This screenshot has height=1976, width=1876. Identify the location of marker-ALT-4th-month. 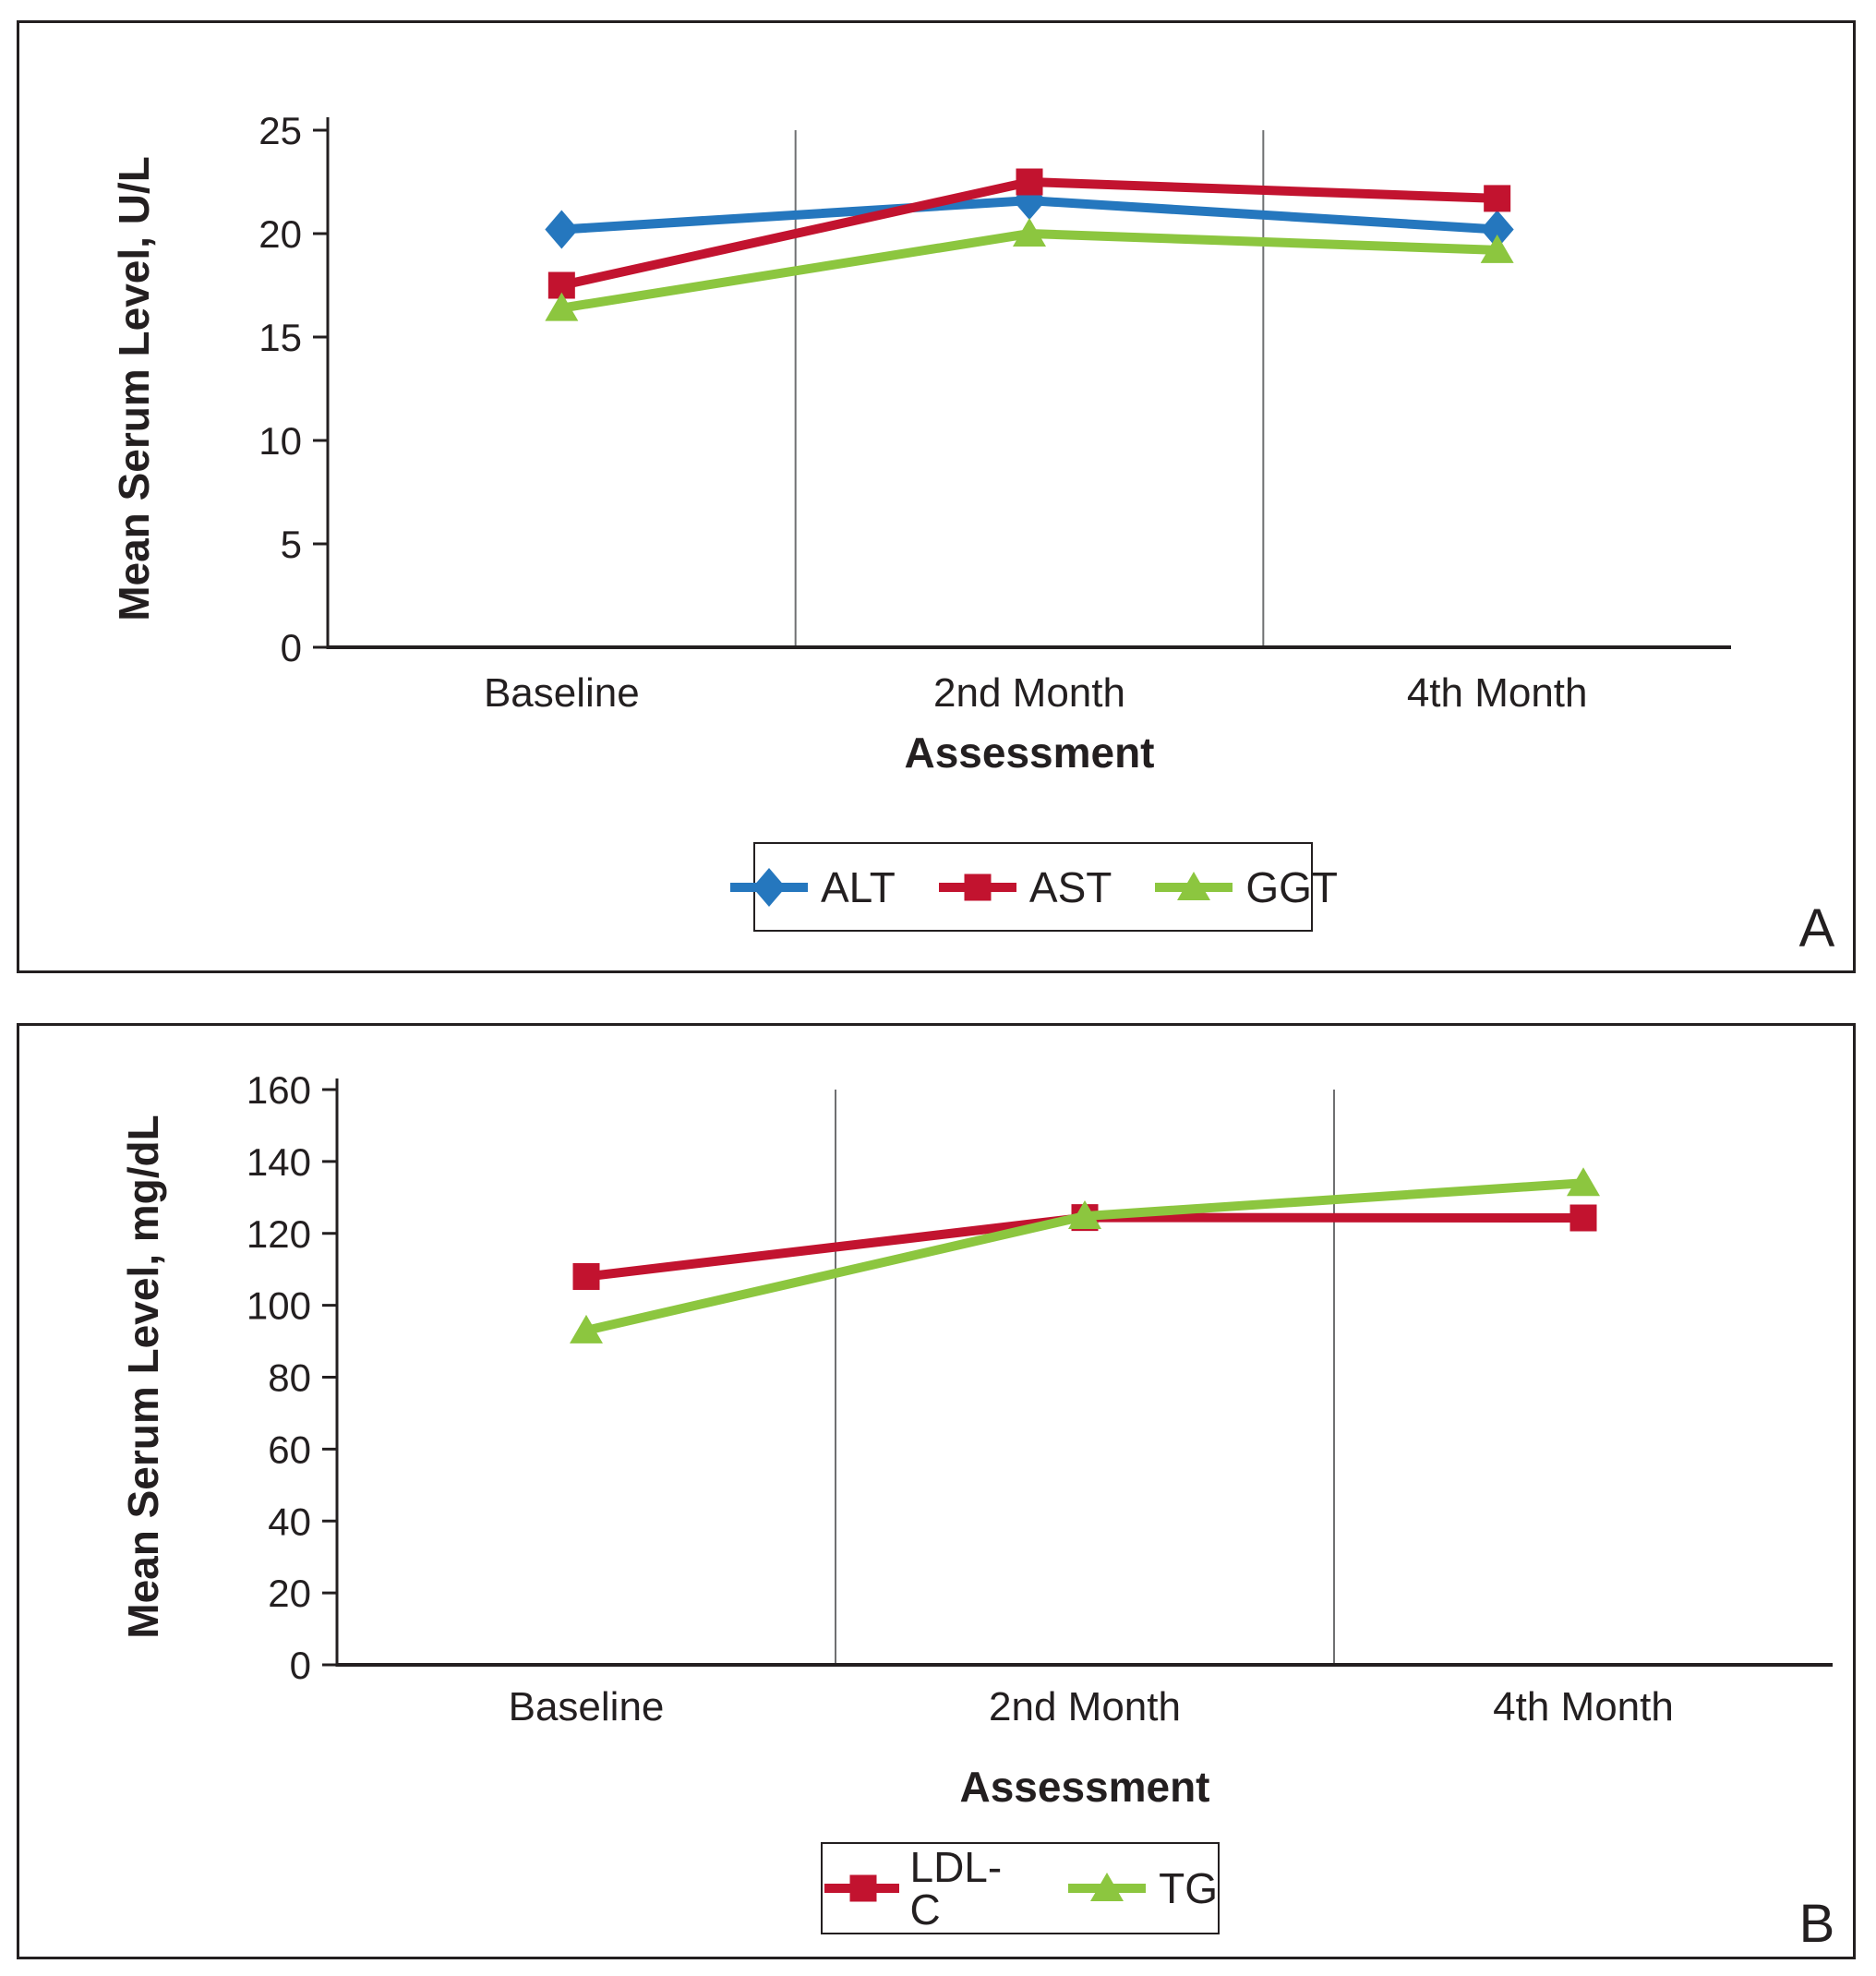
(1497, 229).